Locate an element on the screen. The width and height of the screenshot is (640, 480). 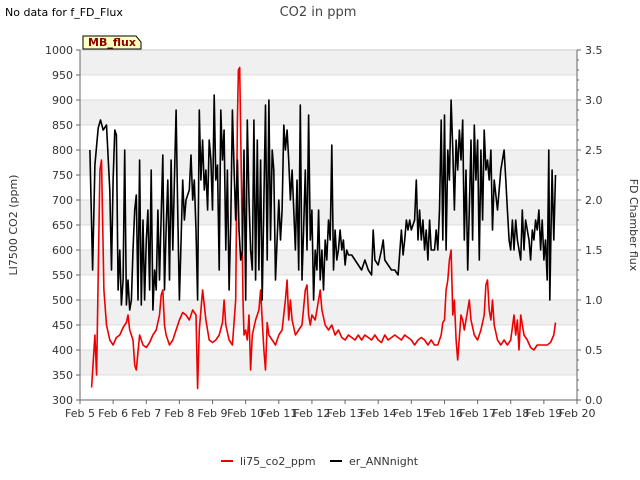
legend-label-ann: er_ANNnight is located at coordinates (384, 461).